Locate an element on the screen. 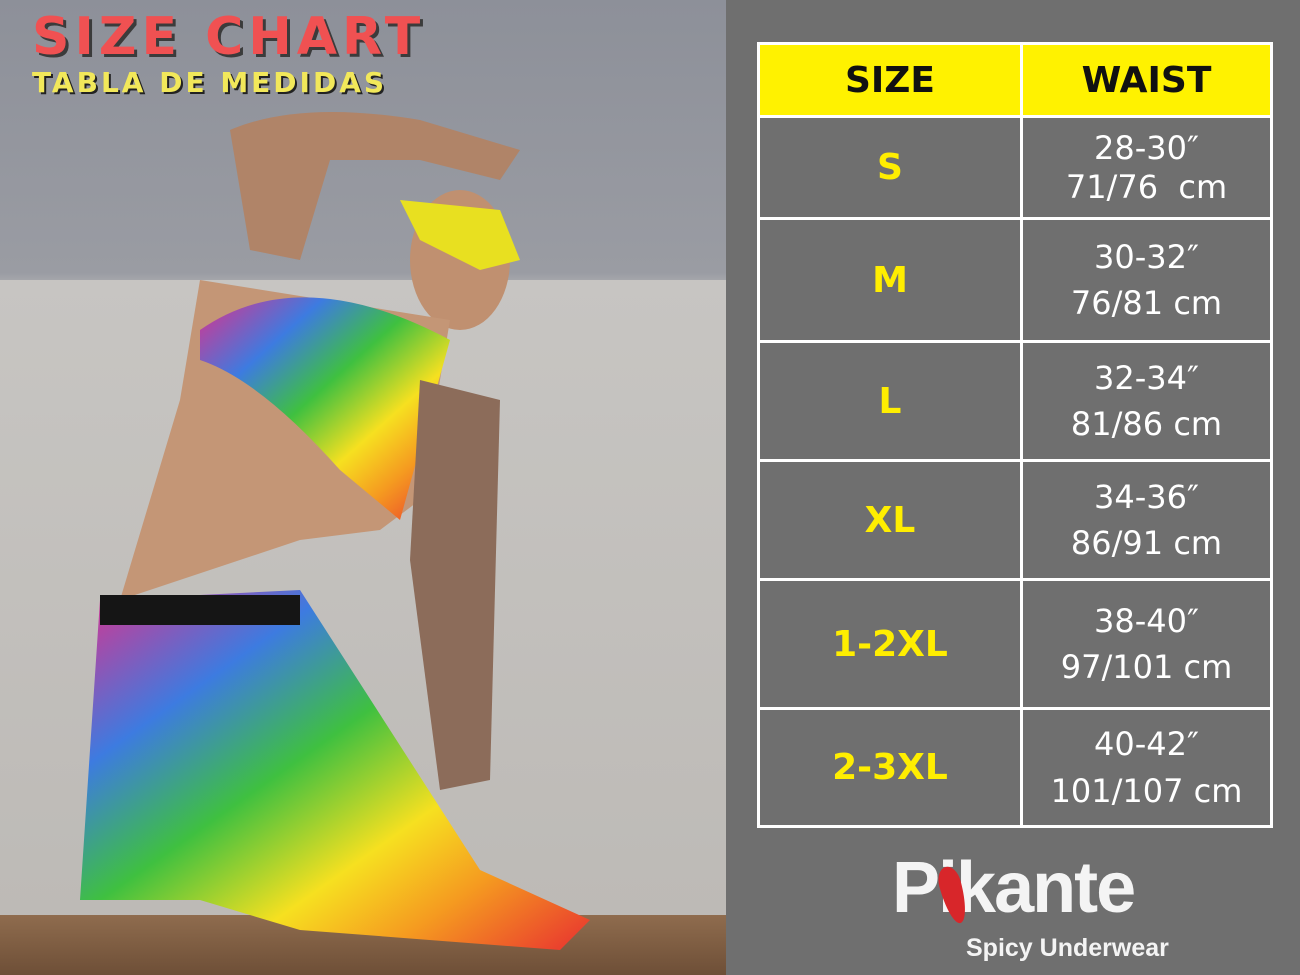  sunglasses is located at coordinates (460, 235).